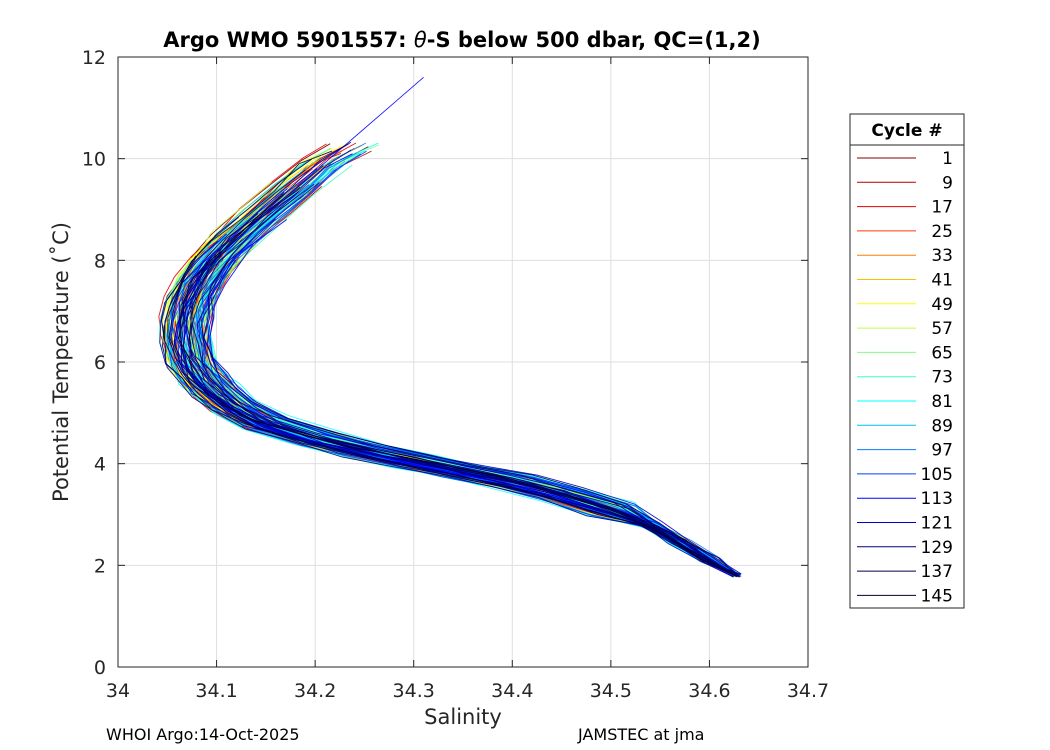 Image resolution: width=1050 pixels, height=750 pixels. What do you see at coordinates (216, 691) in the screenshot?
I see `x-tick-label: 34.1` at bounding box center [216, 691].